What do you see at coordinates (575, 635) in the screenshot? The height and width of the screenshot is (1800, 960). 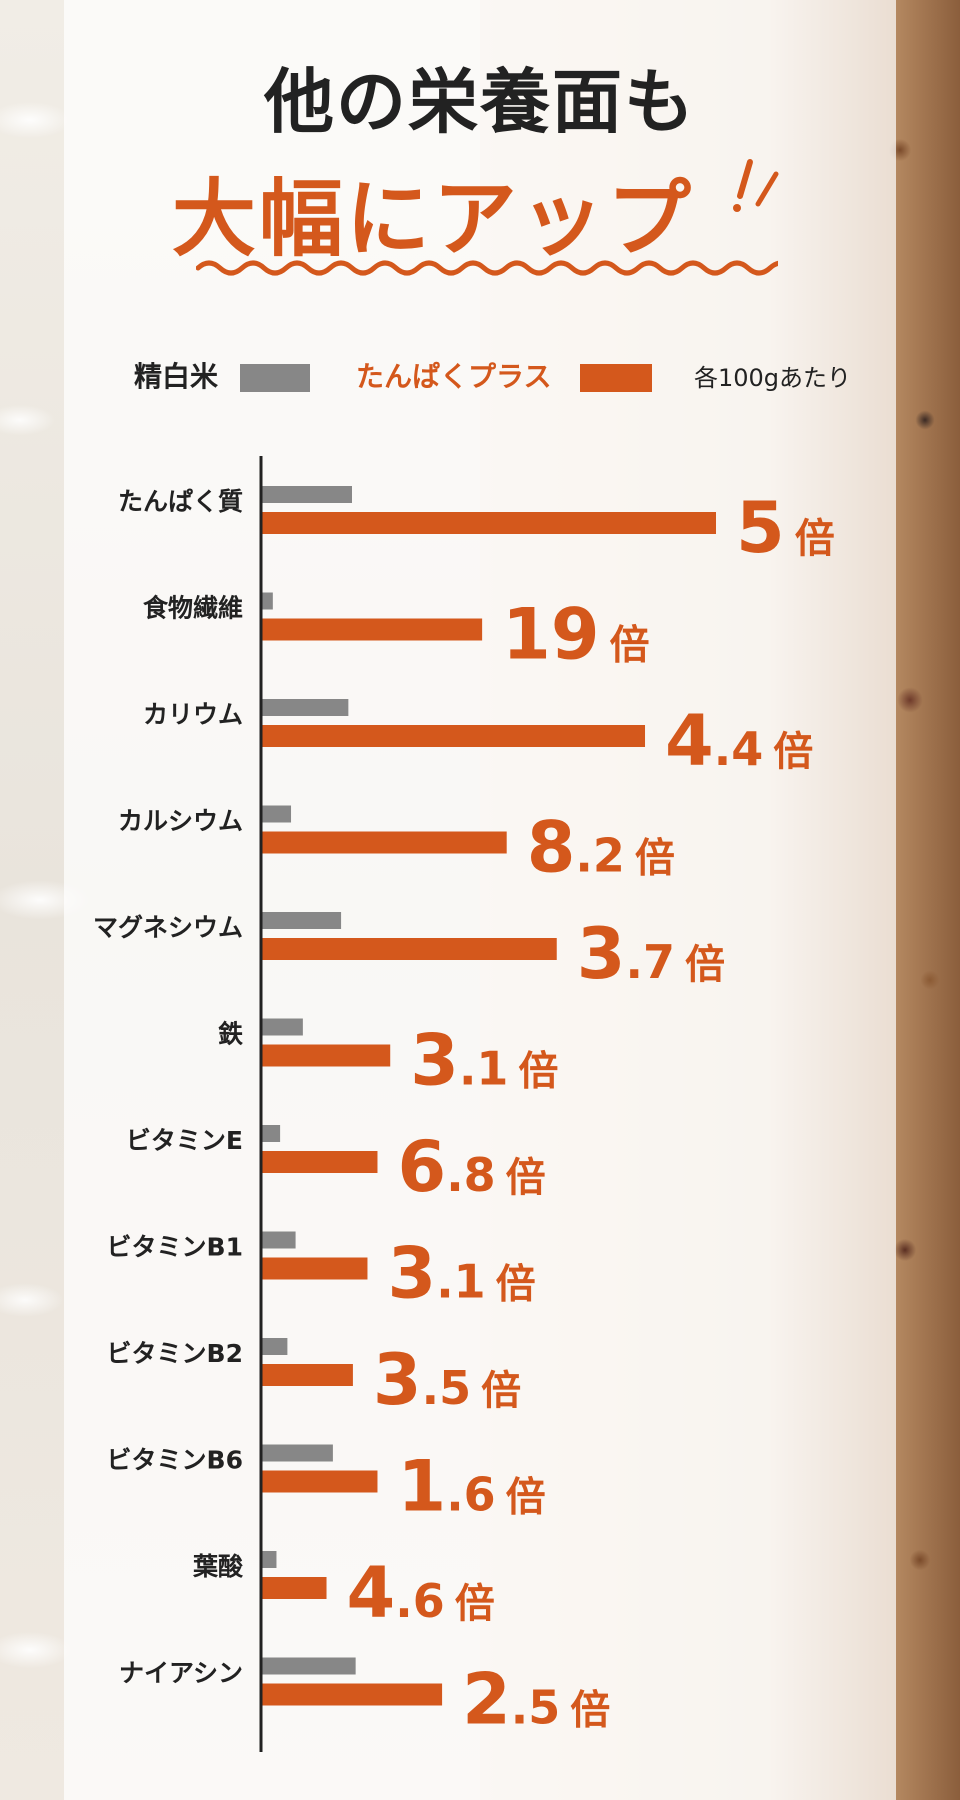 I see `multiplier-label: 19 倍` at bounding box center [575, 635].